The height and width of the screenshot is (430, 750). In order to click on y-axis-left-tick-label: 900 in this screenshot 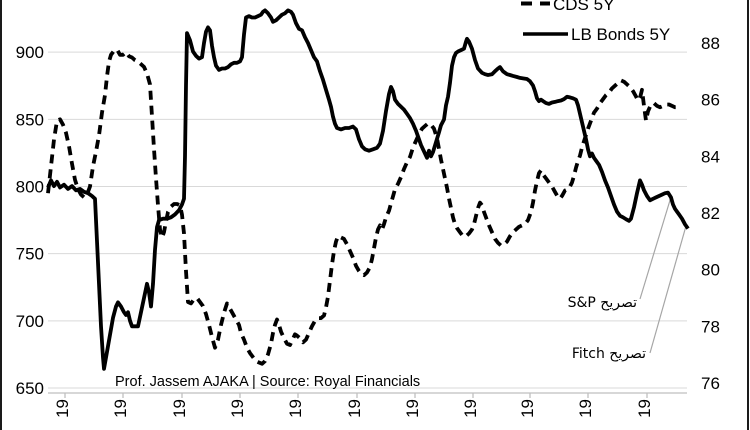, I will do `click(30, 52)`.